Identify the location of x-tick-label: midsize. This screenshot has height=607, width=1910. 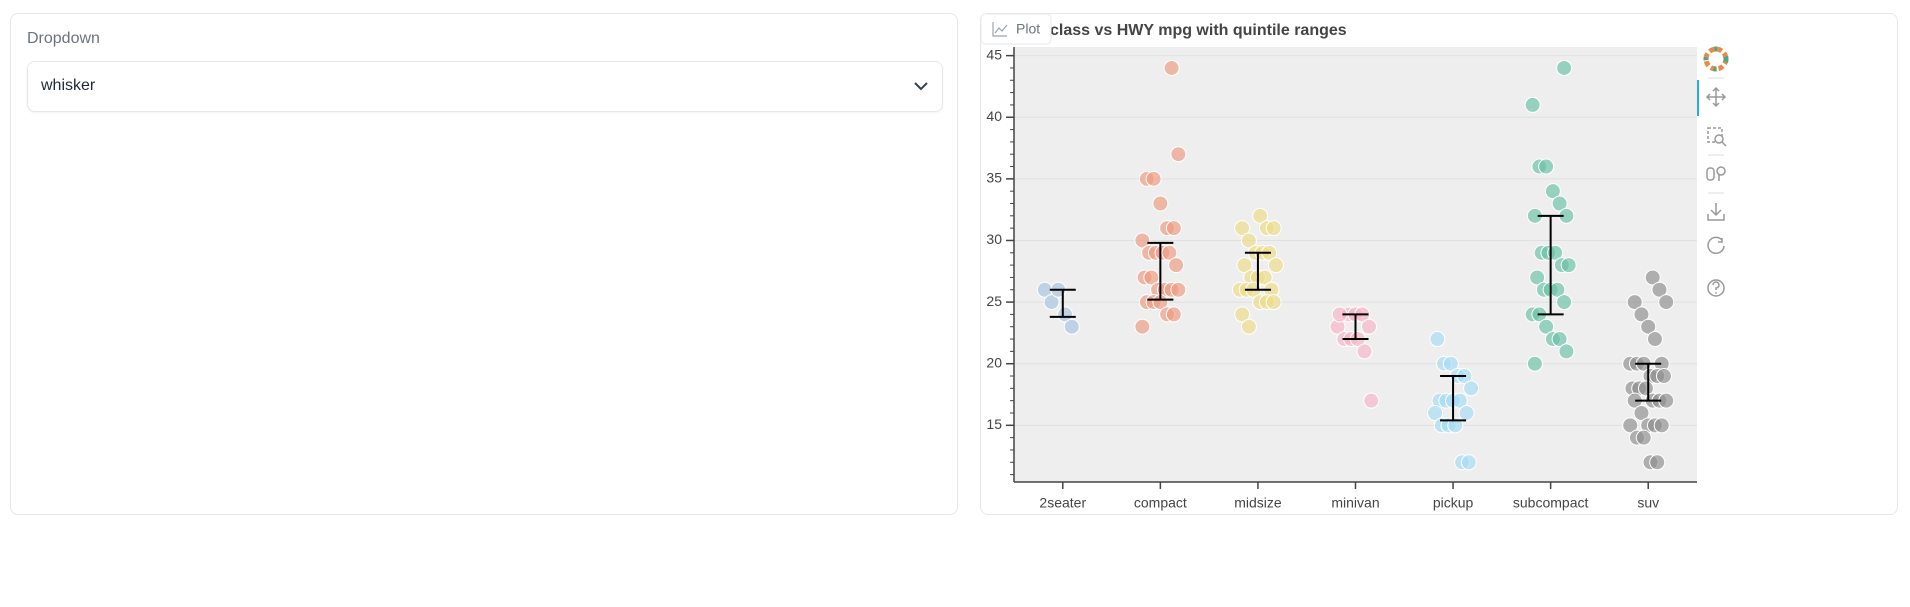
(1258, 503).